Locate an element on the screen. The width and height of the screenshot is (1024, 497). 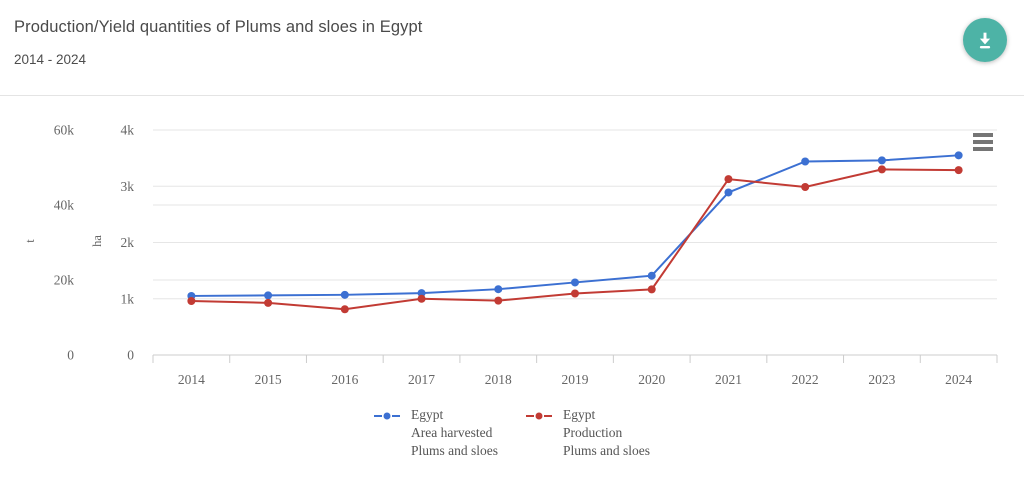
y-axis-tick-label: 3k is located at coordinates (128, 186).